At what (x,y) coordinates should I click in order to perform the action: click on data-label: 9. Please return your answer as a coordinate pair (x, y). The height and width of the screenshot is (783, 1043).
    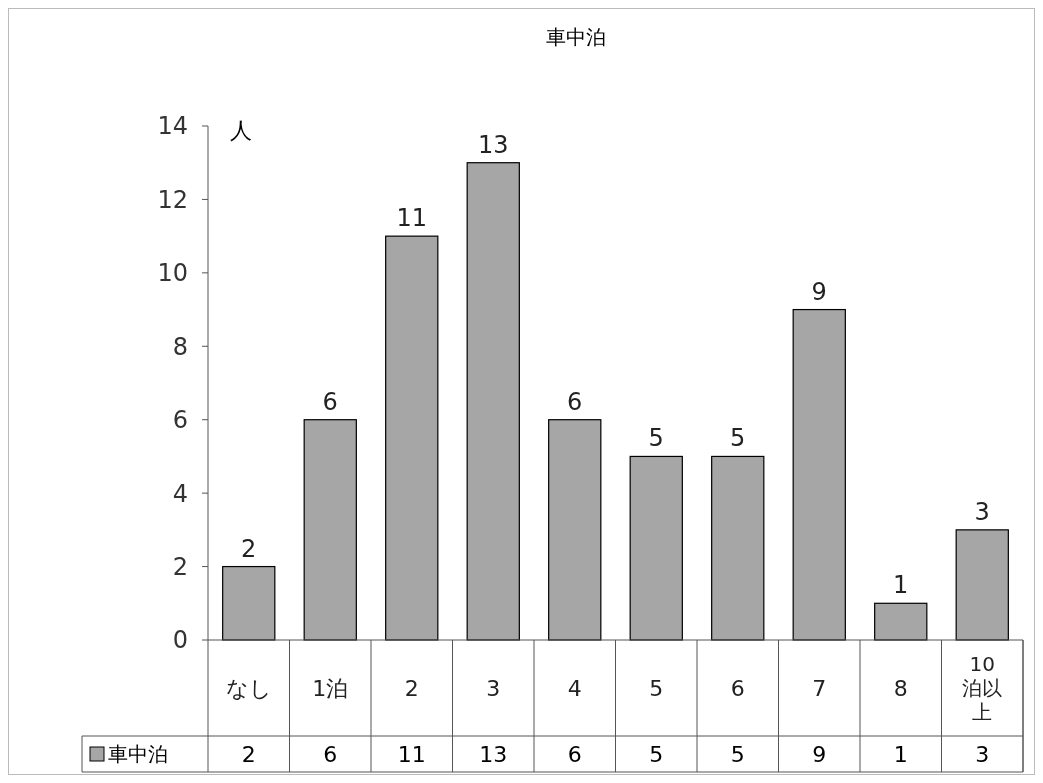
    Looking at the image, I should click on (819, 754).